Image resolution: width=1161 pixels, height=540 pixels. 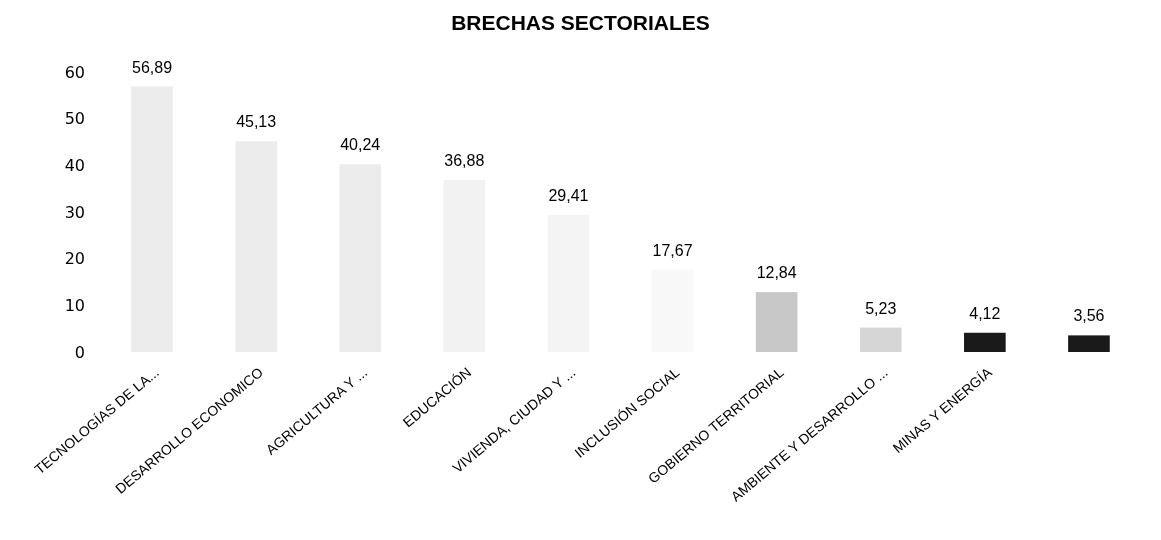 What do you see at coordinates (152, 67) in the screenshot?
I see `data-label: 56,89` at bounding box center [152, 67].